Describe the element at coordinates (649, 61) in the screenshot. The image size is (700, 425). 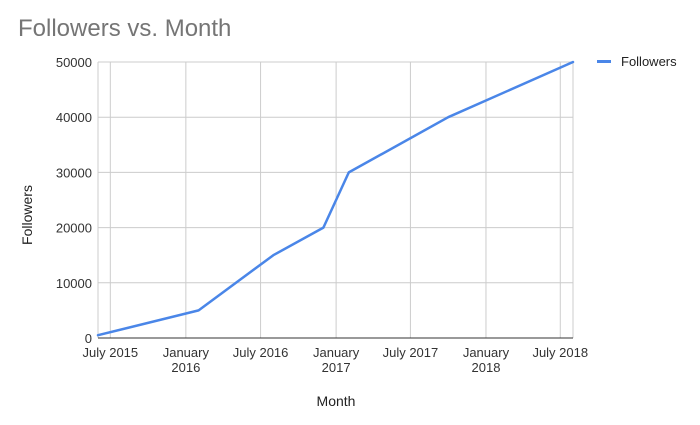
I see `legend-label-followers: Followers` at that location.